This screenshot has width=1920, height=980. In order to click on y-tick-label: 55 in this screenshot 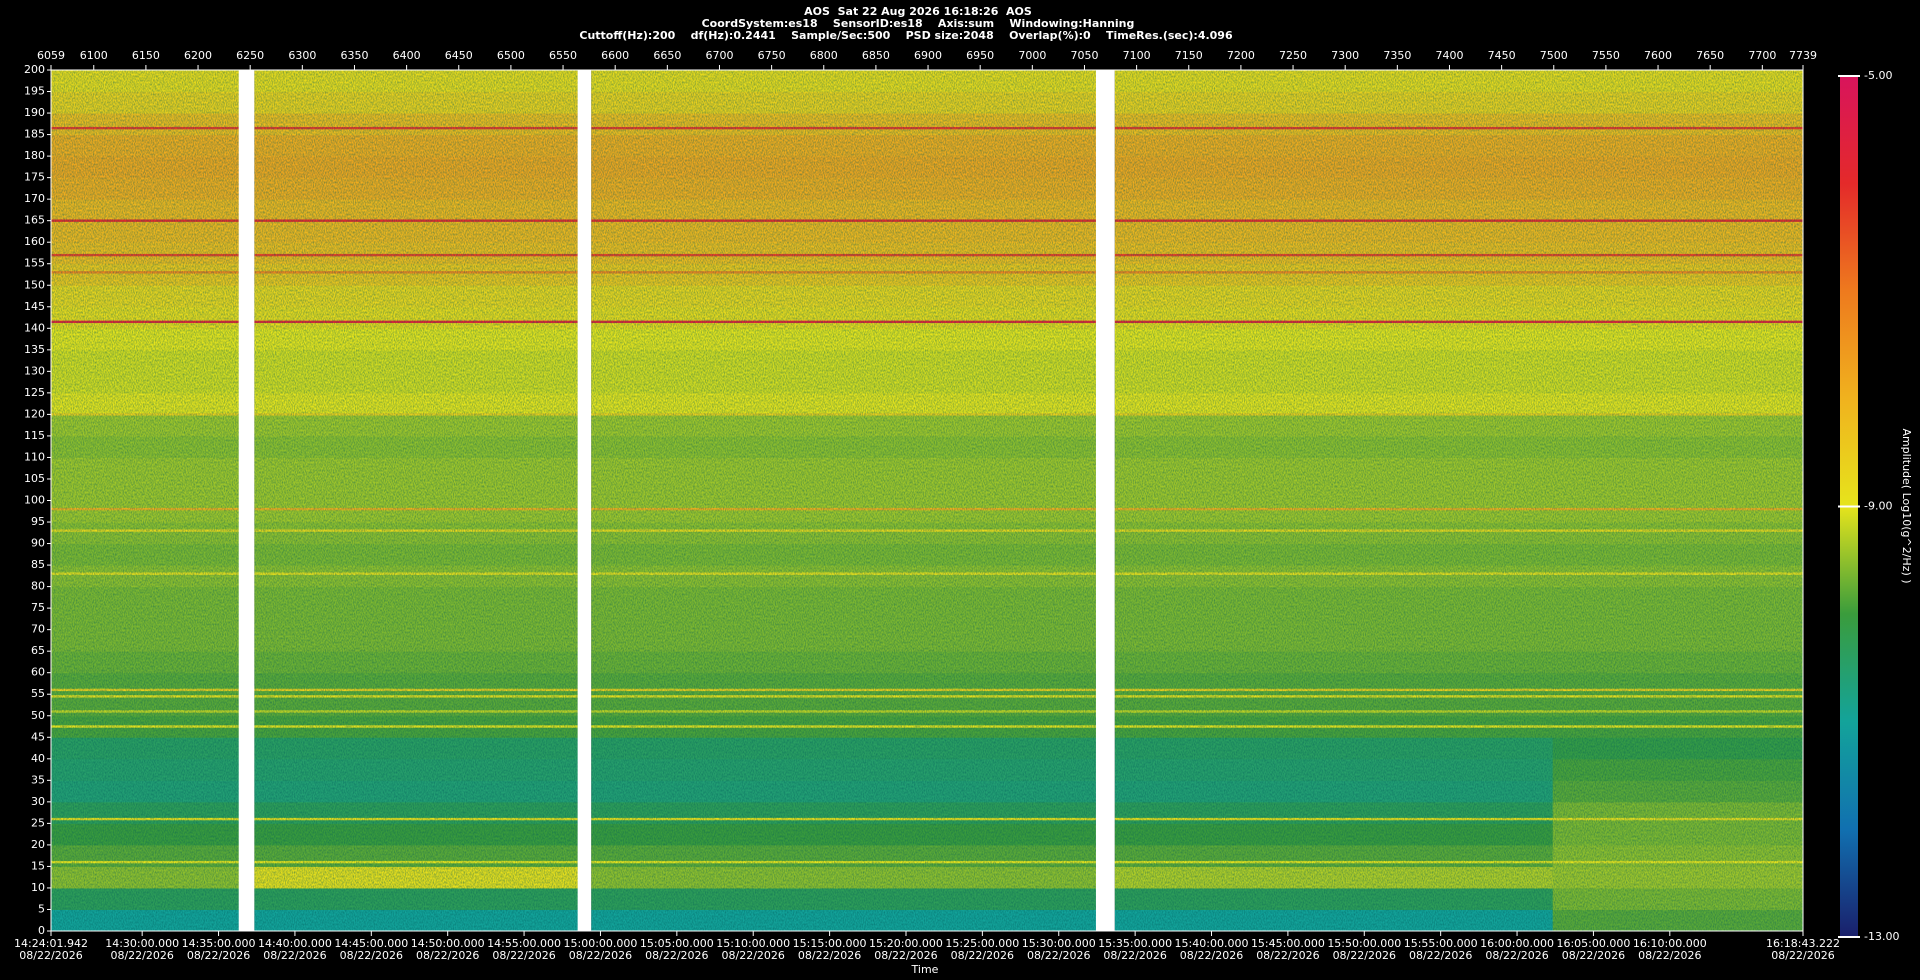, I will do `click(38, 693)`.